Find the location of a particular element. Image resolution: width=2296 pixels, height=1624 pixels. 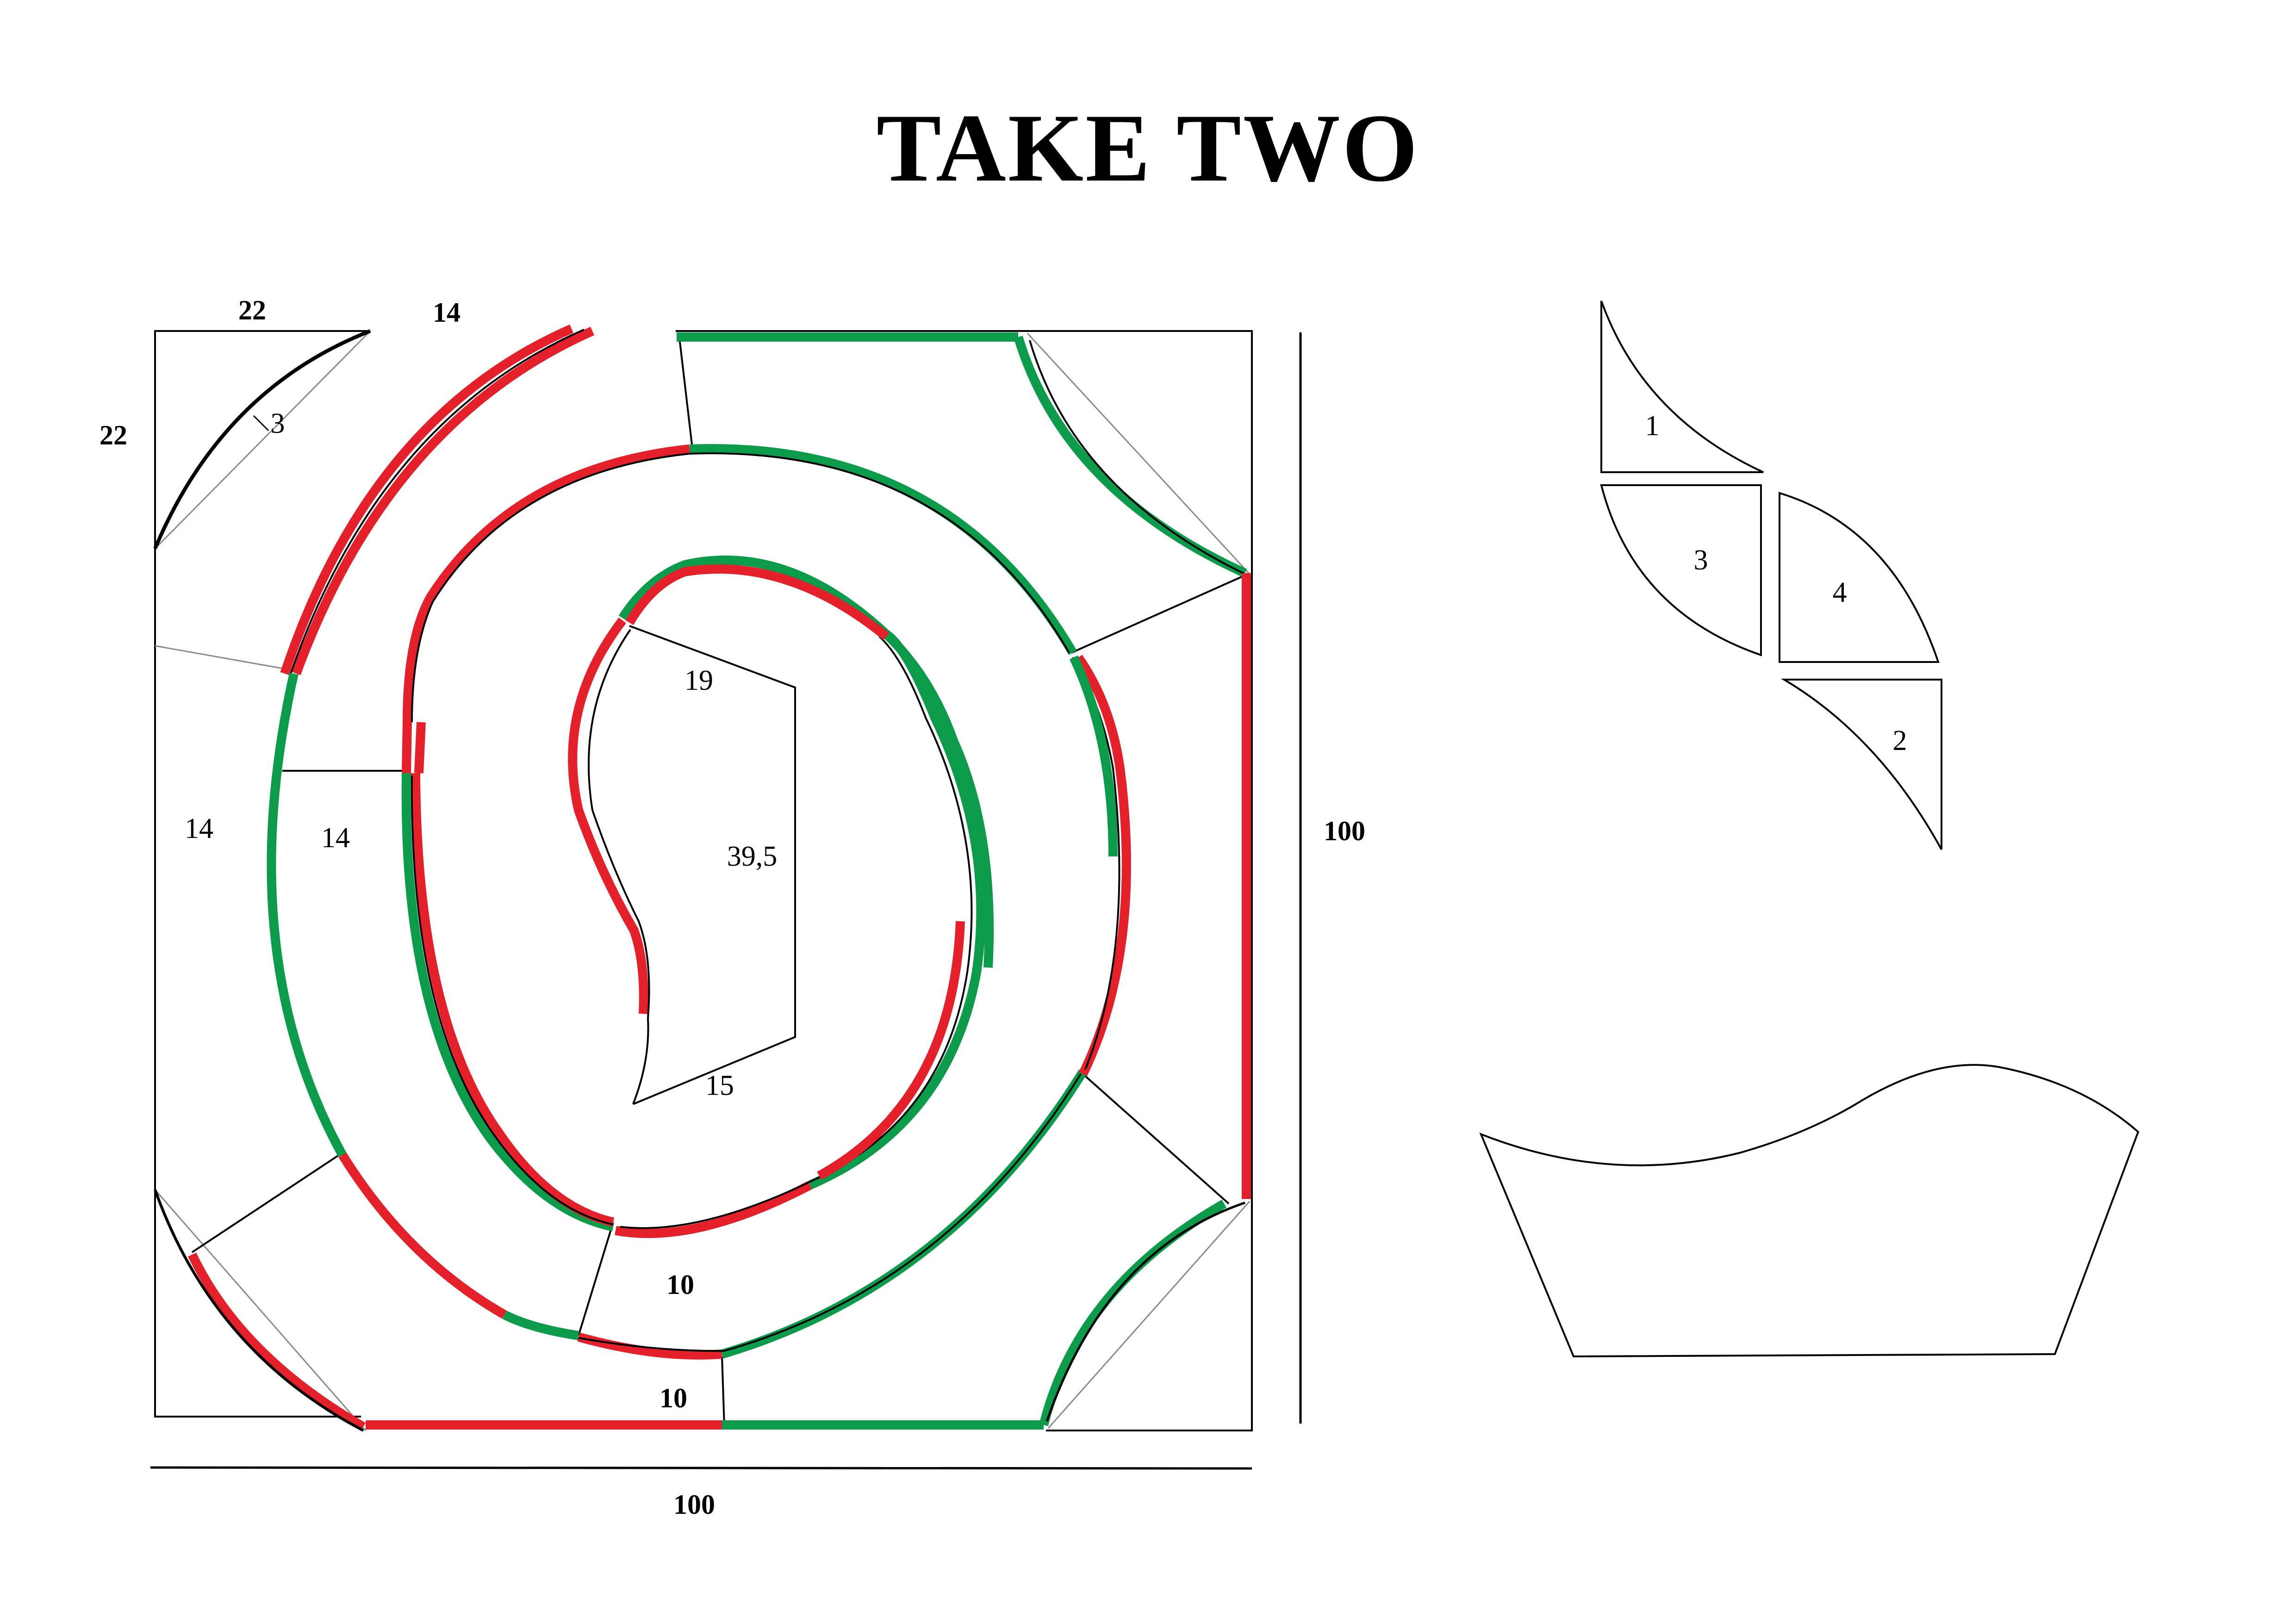

wave-piece is located at coordinates (1809, 1211).